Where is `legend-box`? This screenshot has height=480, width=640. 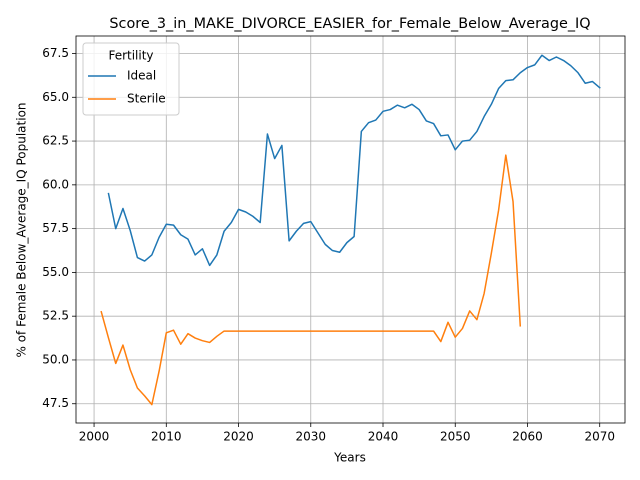 legend-box is located at coordinates (131, 79).